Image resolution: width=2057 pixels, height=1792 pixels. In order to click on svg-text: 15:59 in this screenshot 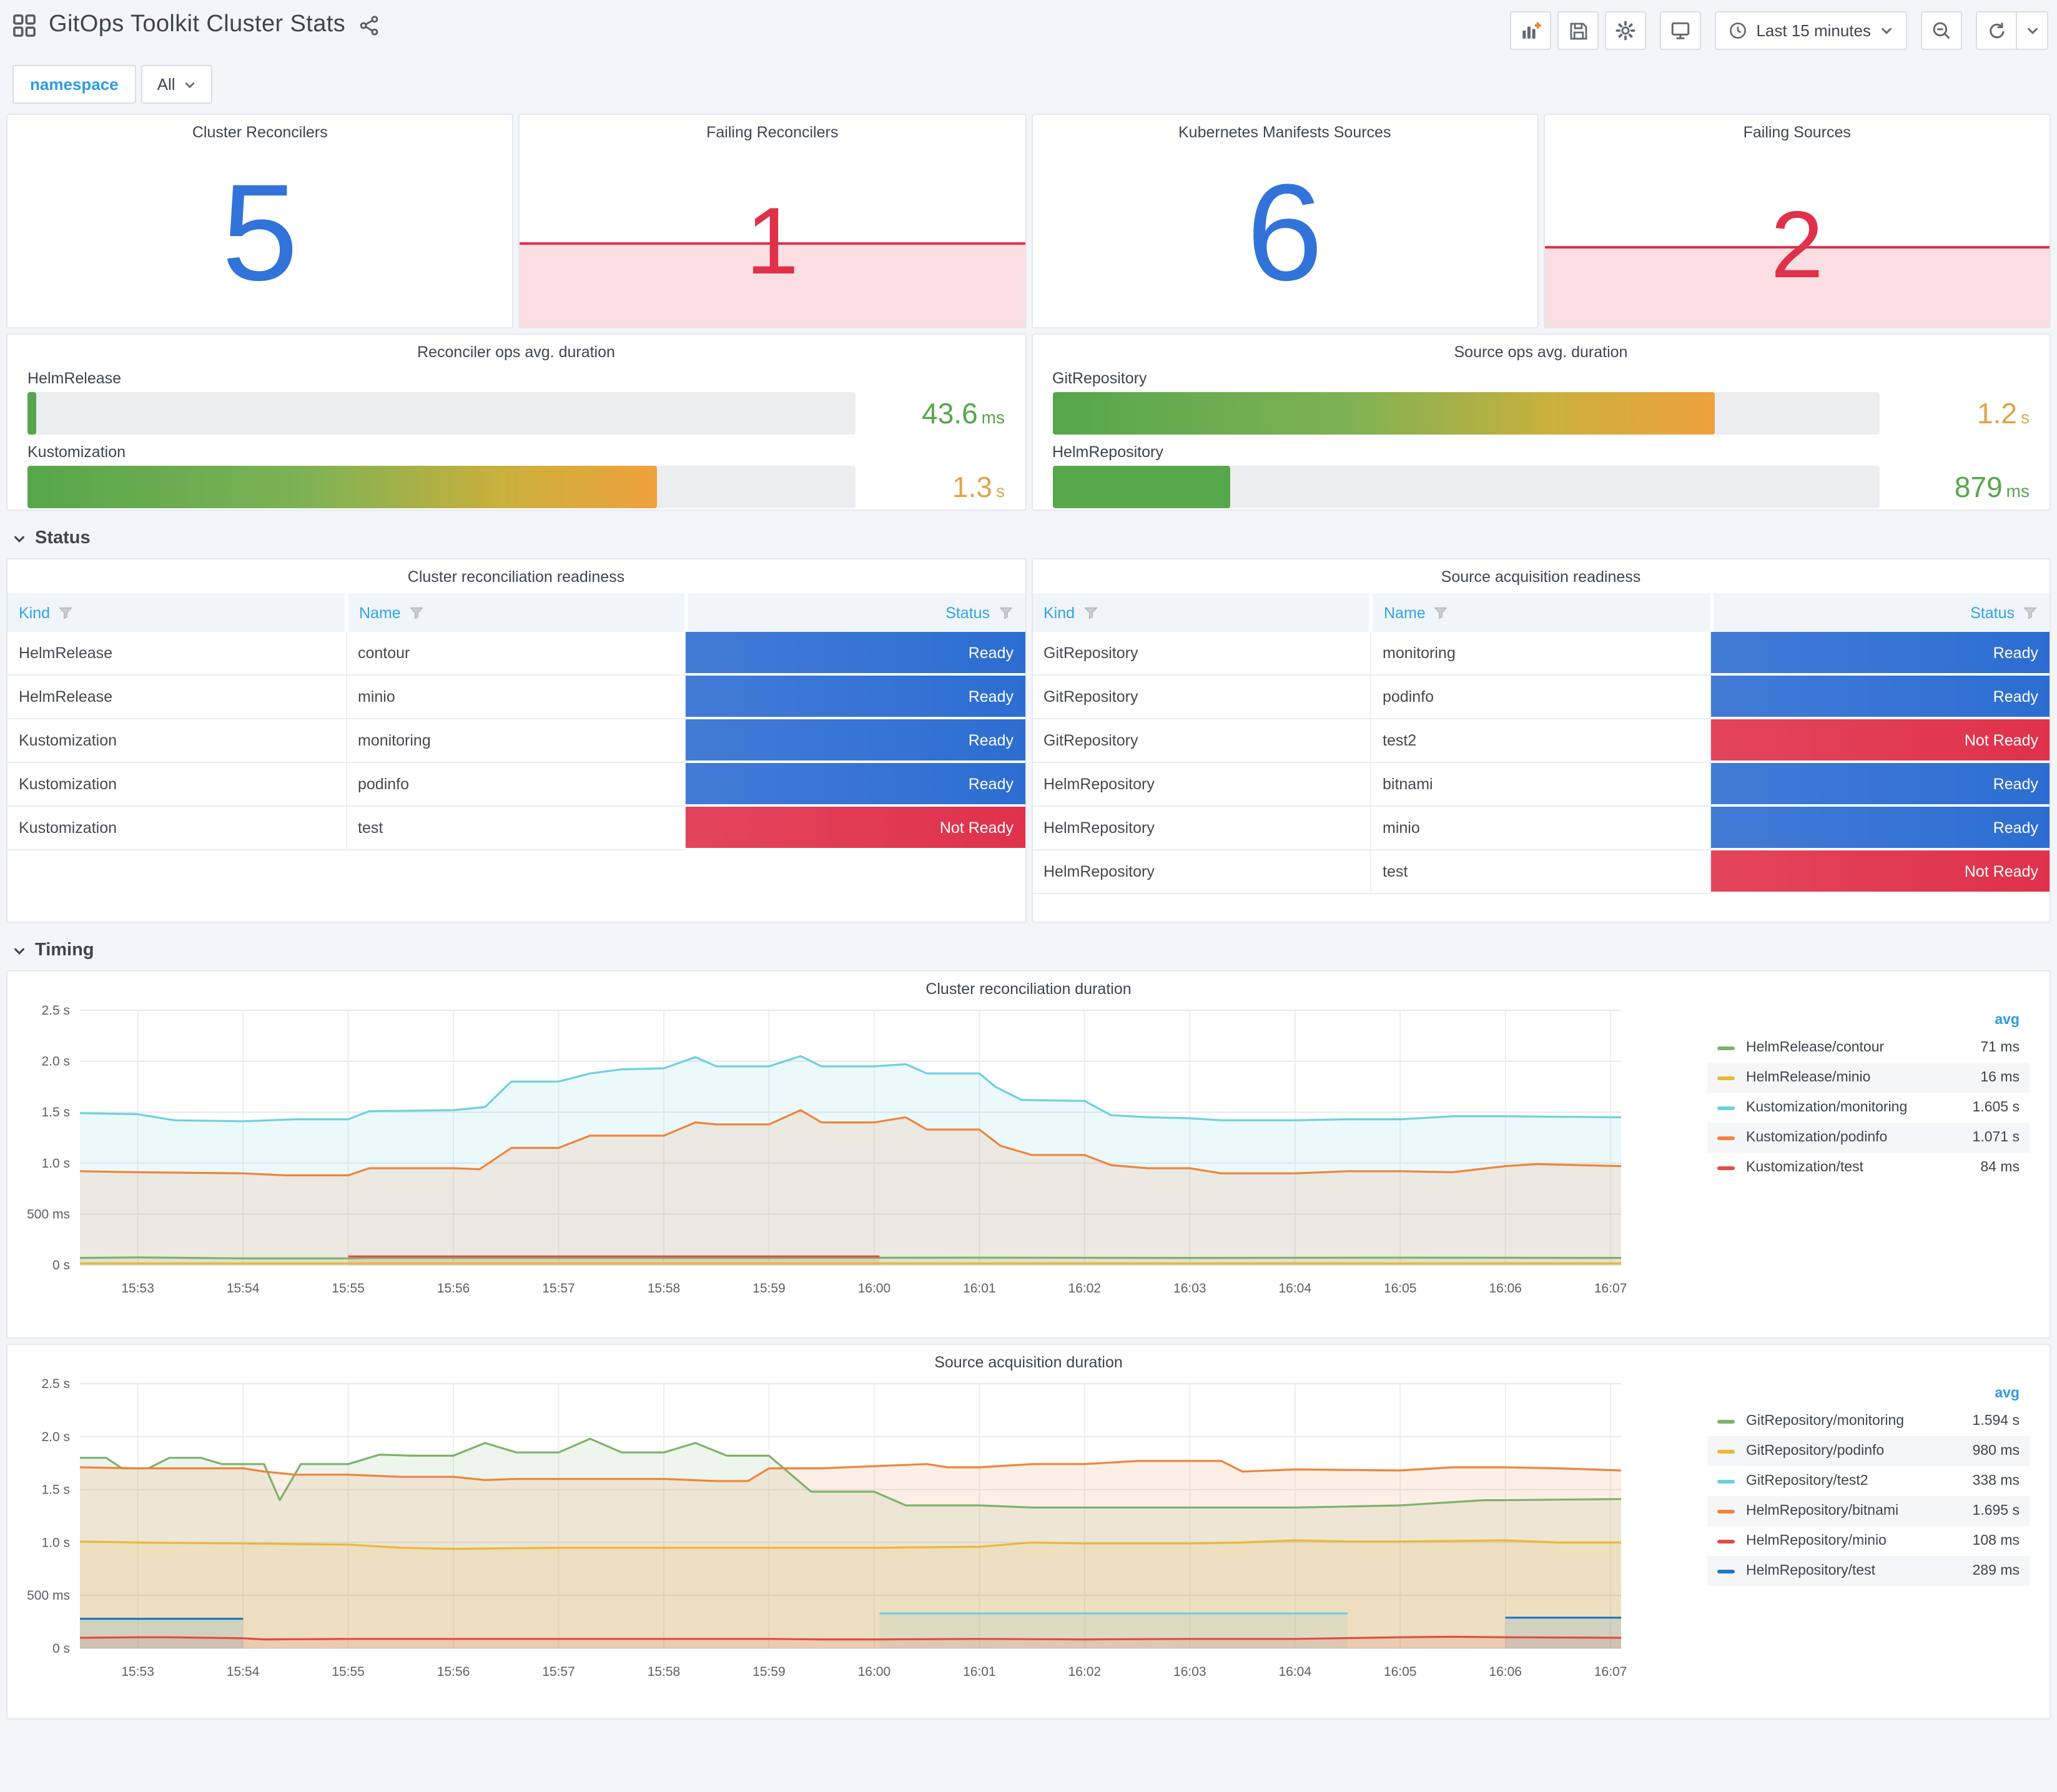, I will do `click(769, 1672)`.